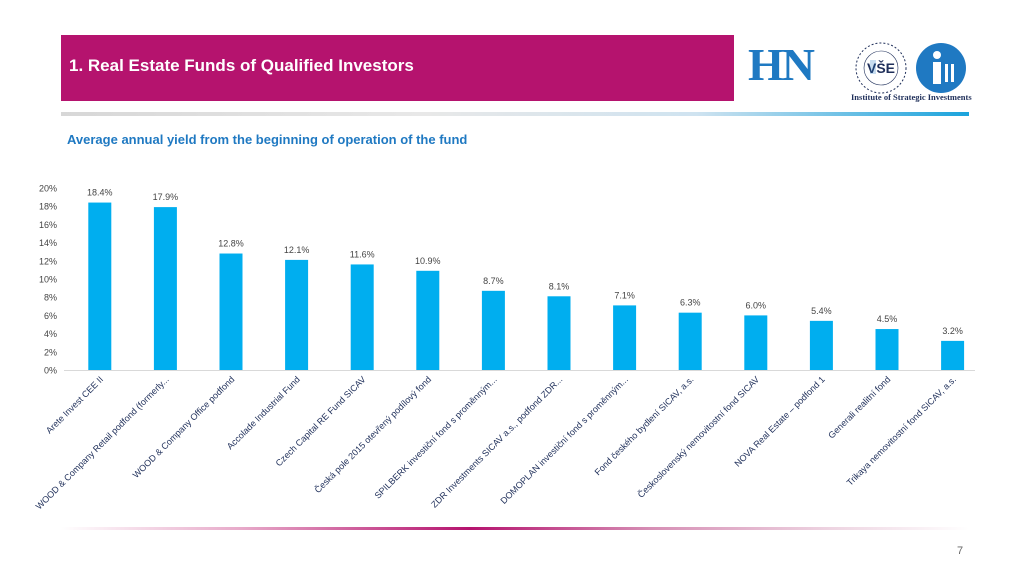 This screenshot has height=576, width=1024. What do you see at coordinates (960, 551) in the screenshot?
I see `page-number: 7` at bounding box center [960, 551].